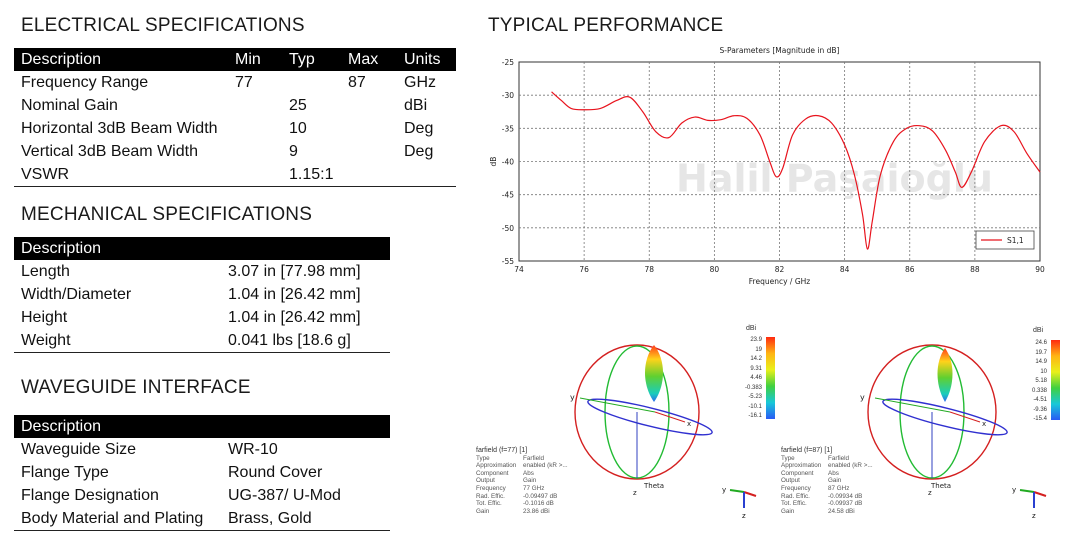  Describe the element at coordinates (136, 387) in the screenshot. I see `waveguide-title: WAVEGUIDE INTERFACE` at that location.